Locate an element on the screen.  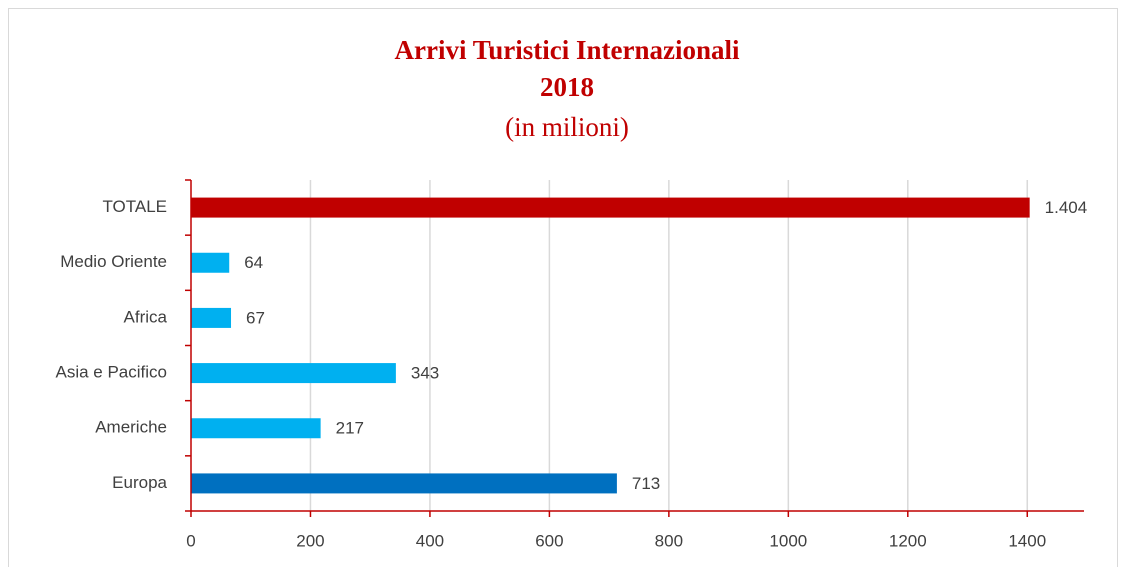
x-tick-label: 1200 is located at coordinates (908, 540).